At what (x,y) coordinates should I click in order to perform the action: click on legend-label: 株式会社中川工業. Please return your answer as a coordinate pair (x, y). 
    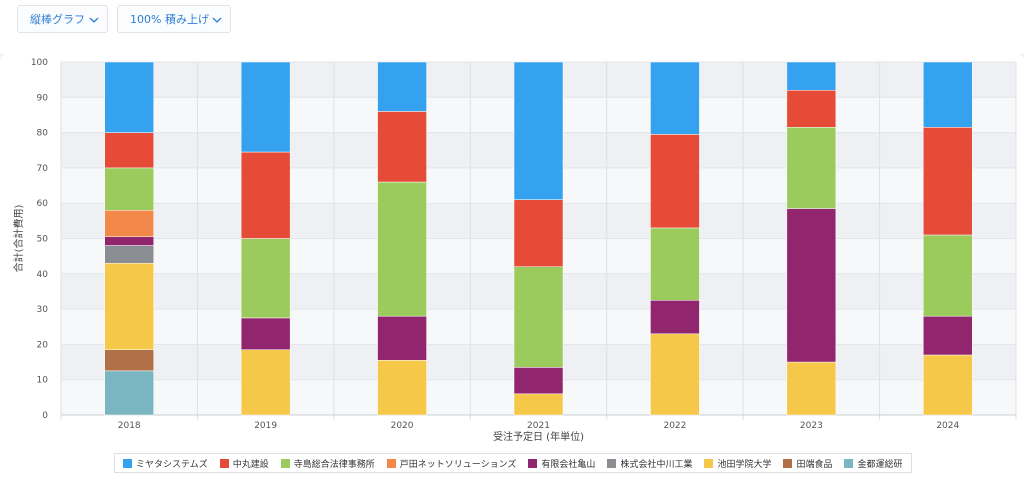
    Looking at the image, I should click on (656, 464).